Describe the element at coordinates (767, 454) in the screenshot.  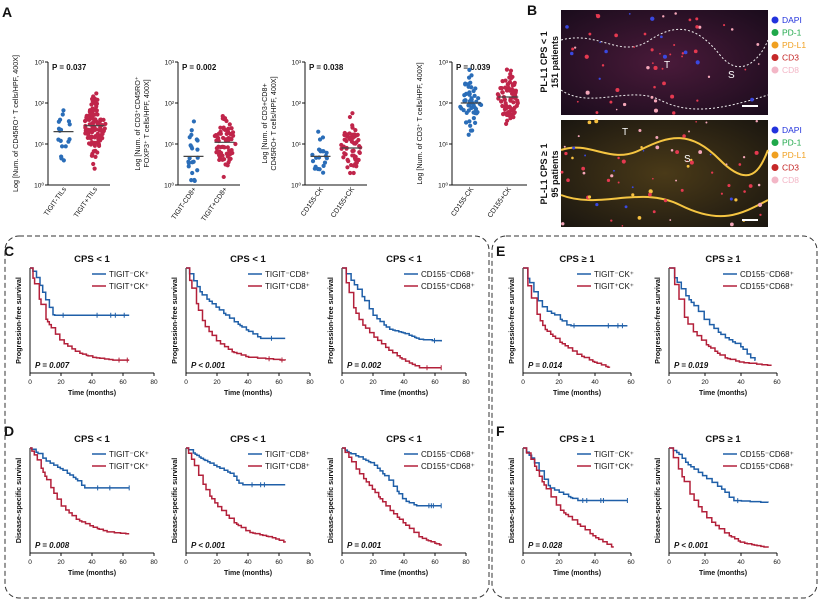
I see `legend-label: CD155⁻CD68⁺` at that location.